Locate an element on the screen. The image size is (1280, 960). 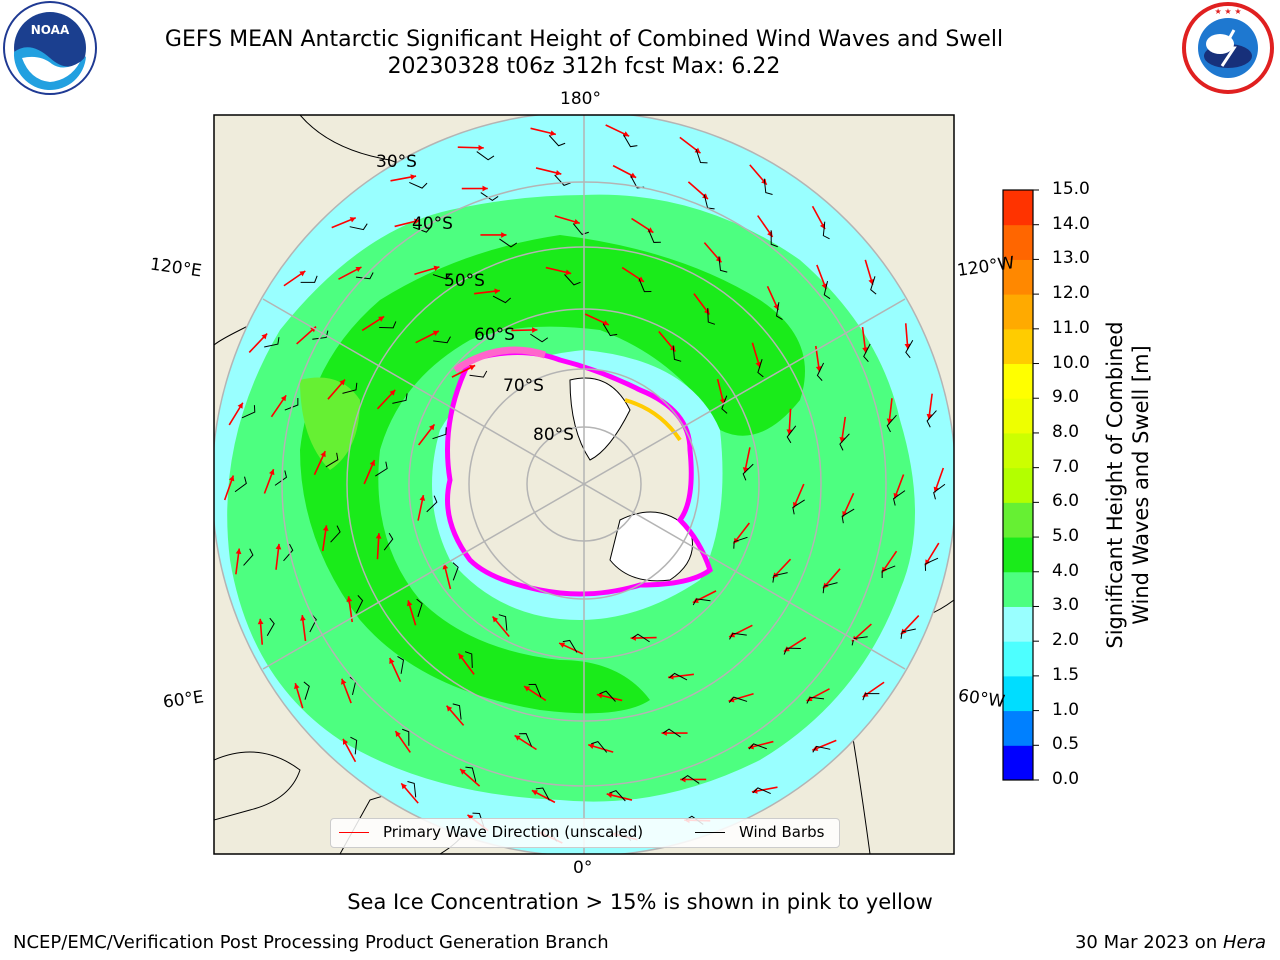
wave-max-region is located at coordinates (330, 423).